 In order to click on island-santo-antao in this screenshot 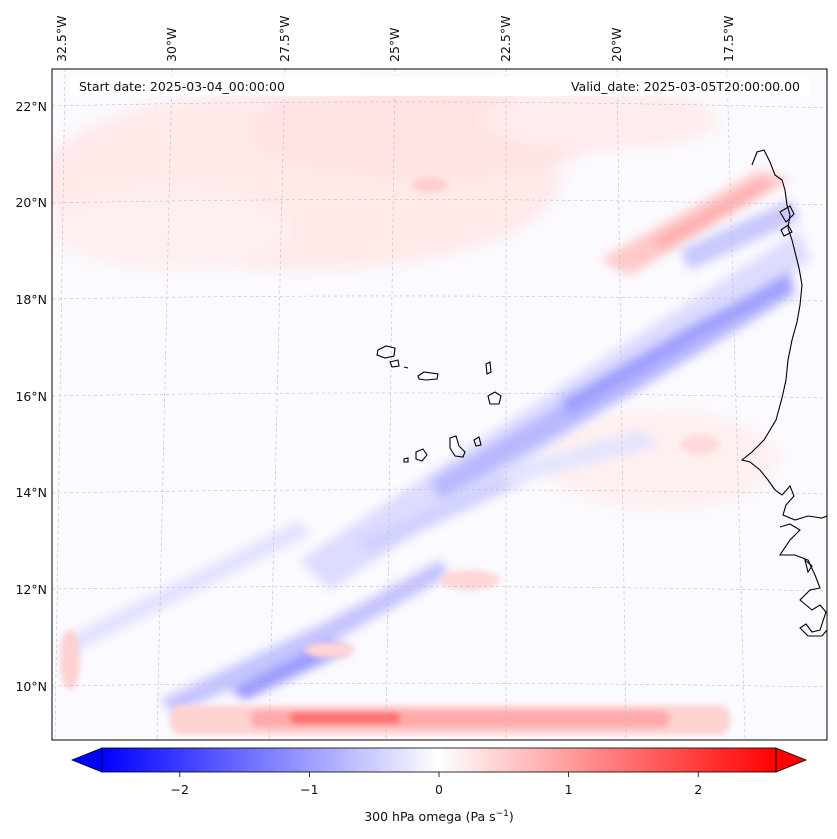, I will do `click(386, 352)`.